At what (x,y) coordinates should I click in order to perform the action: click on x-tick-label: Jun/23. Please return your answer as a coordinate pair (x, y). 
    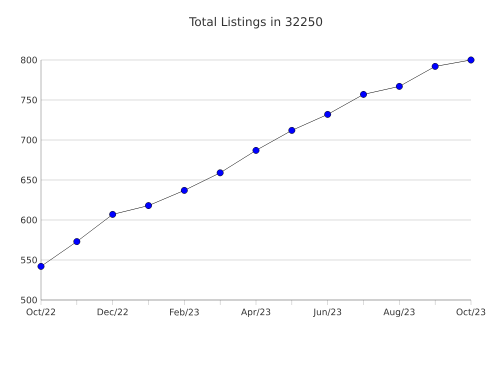
    Looking at the image, I should click on (327, 312).